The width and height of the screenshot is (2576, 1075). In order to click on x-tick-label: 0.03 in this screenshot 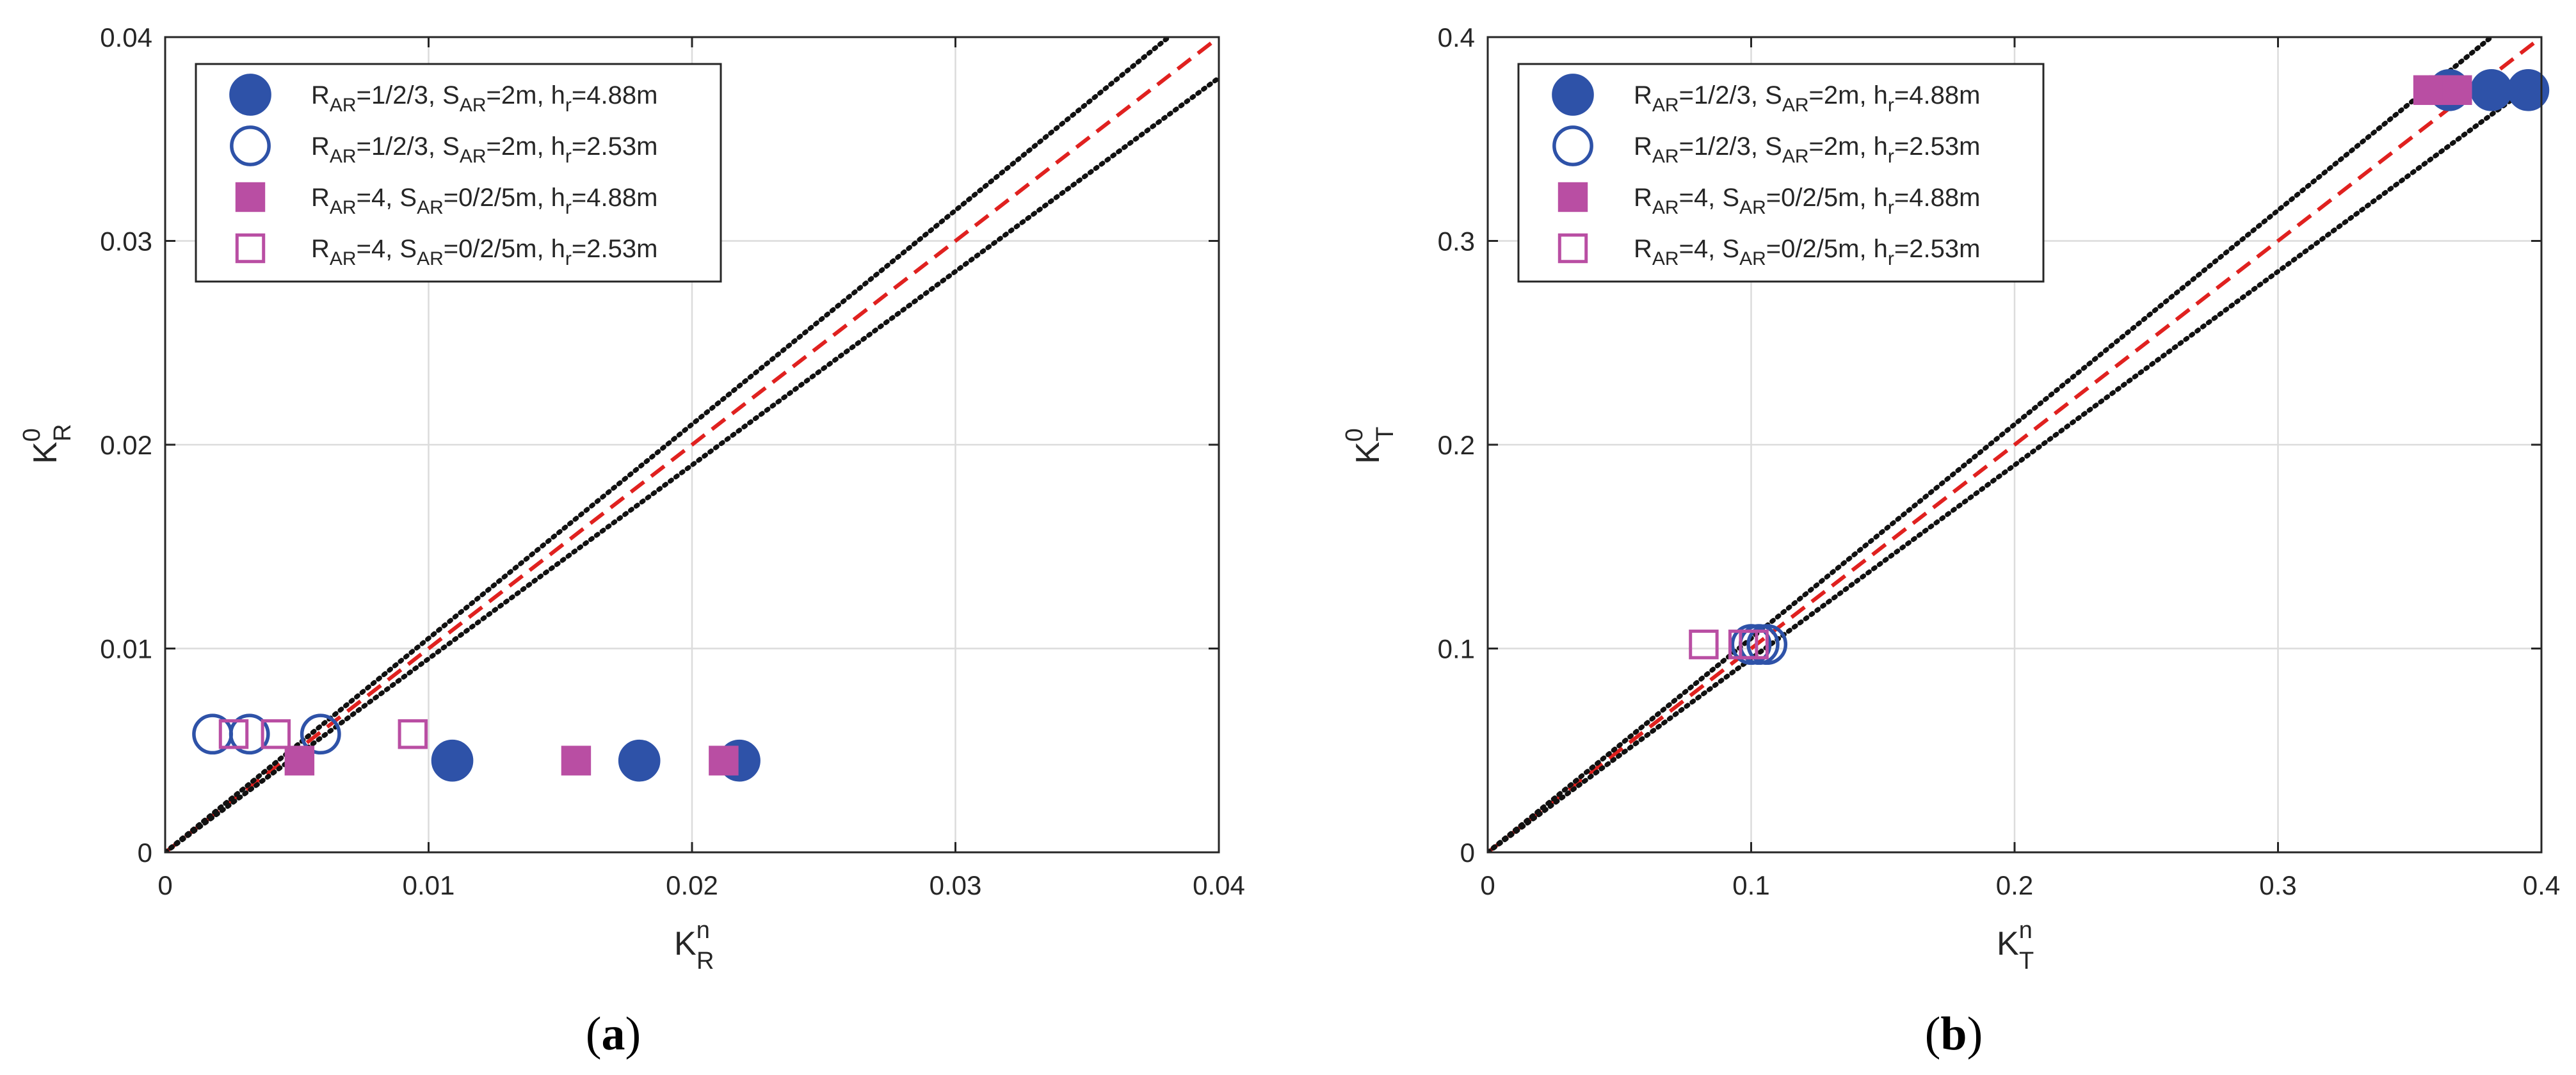, I will do `click(956, 885)`.